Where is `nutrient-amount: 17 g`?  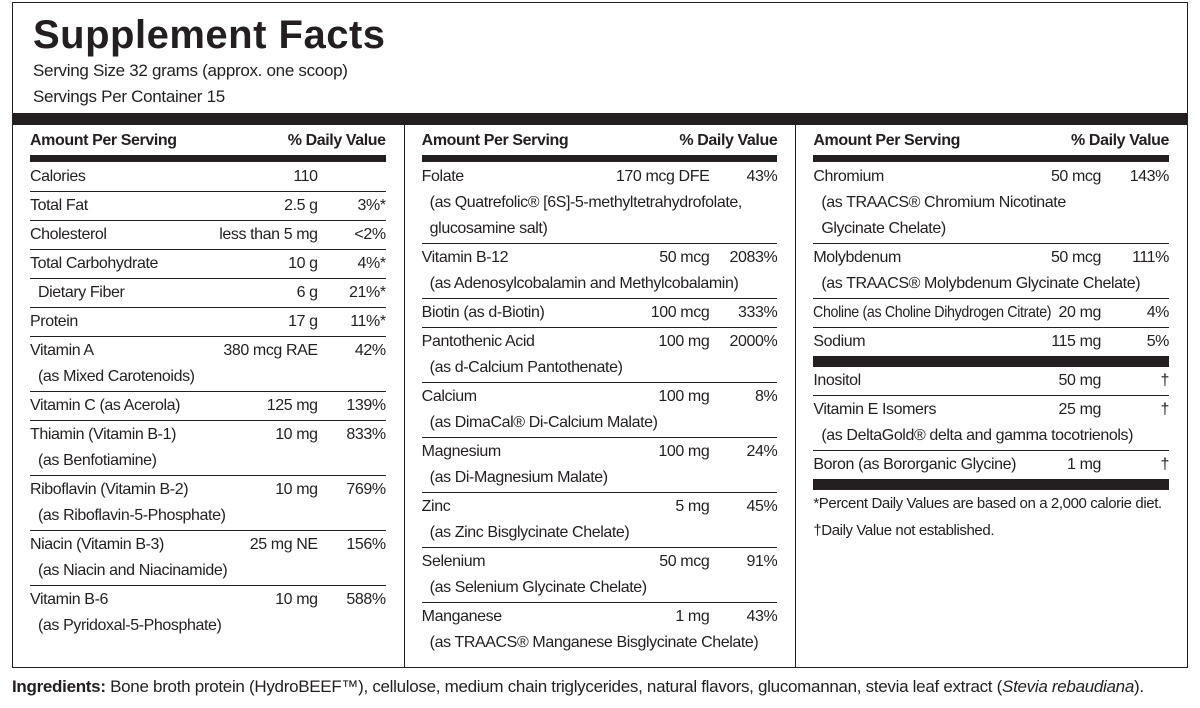
nutrient-amount: 17 g is located at coordinates (303, 321).